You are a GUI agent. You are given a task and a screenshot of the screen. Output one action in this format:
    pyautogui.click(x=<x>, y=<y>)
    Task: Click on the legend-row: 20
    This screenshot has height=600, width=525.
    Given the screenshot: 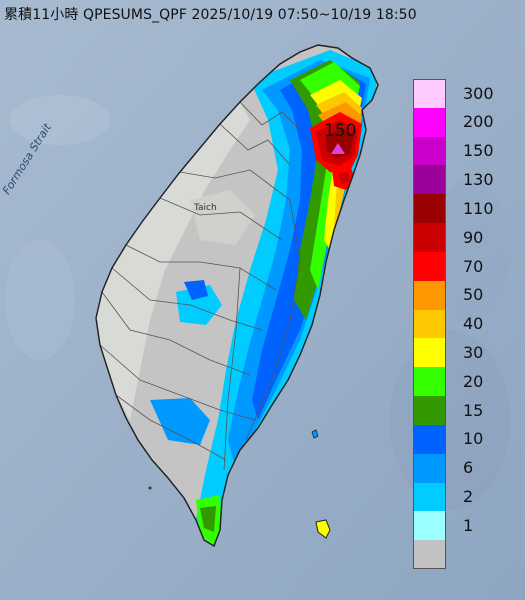 What is the action you would take?
    pyautogui.click(x=462, y=382)
    